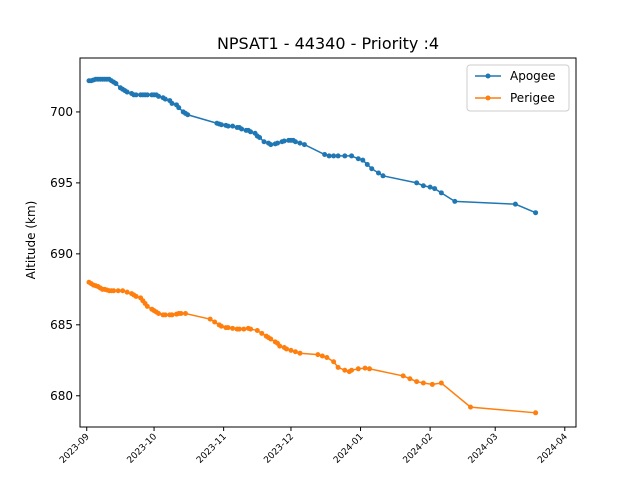 The height and width of the screenshot is (480, 640). What do you see at coordinates (533, 76) in the screenshot?
I see `legend-apogee-label: Apogee` at bounding box center [533, 76].